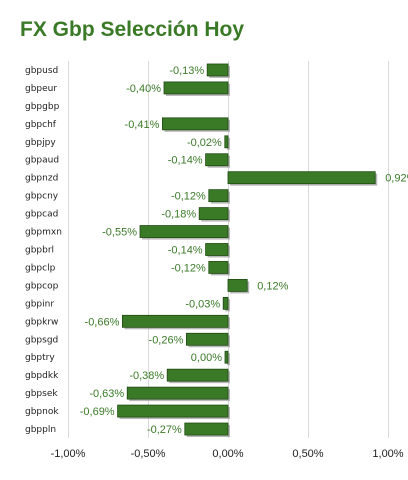  What do you see at coordinates (186, 71) in the screenshot?
I see `value-label: -0,13%` at bounding box center [186, 71].